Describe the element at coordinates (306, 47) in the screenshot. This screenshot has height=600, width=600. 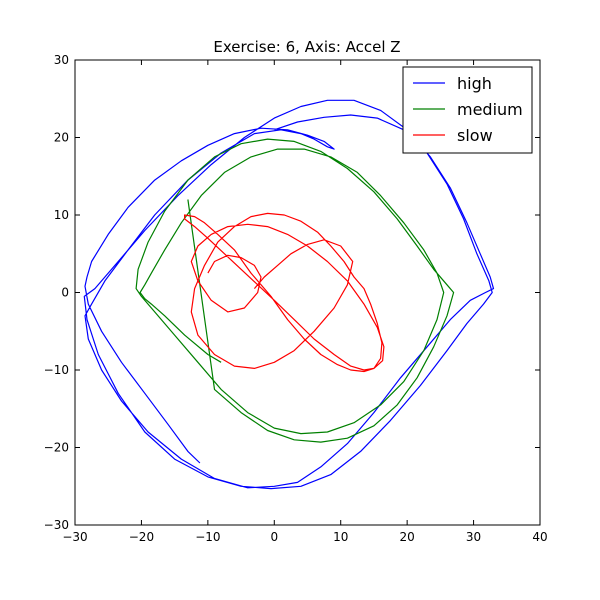
I see `chart-title: Exercise: 6, Axis: Accel Z` at that location.